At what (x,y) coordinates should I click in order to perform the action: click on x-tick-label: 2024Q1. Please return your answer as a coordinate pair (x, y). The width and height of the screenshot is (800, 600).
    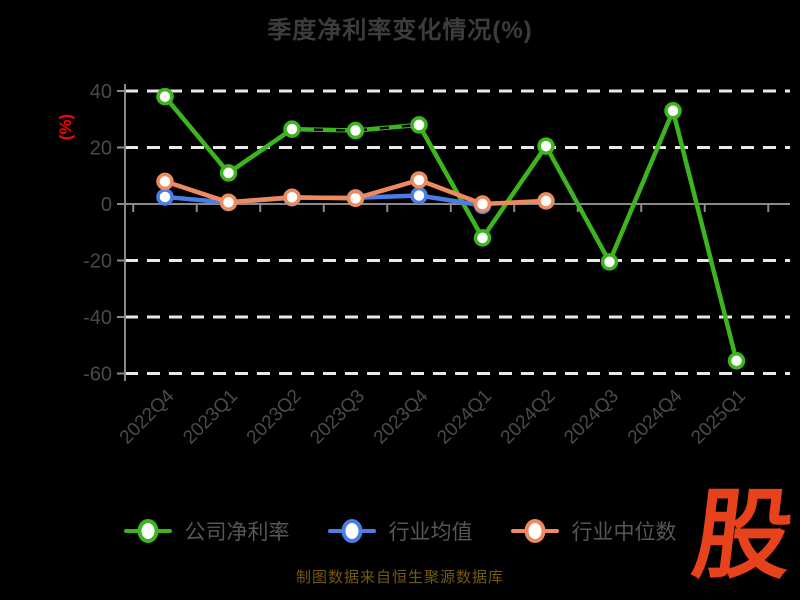
    Looking at the image, I should click on (464, 417).